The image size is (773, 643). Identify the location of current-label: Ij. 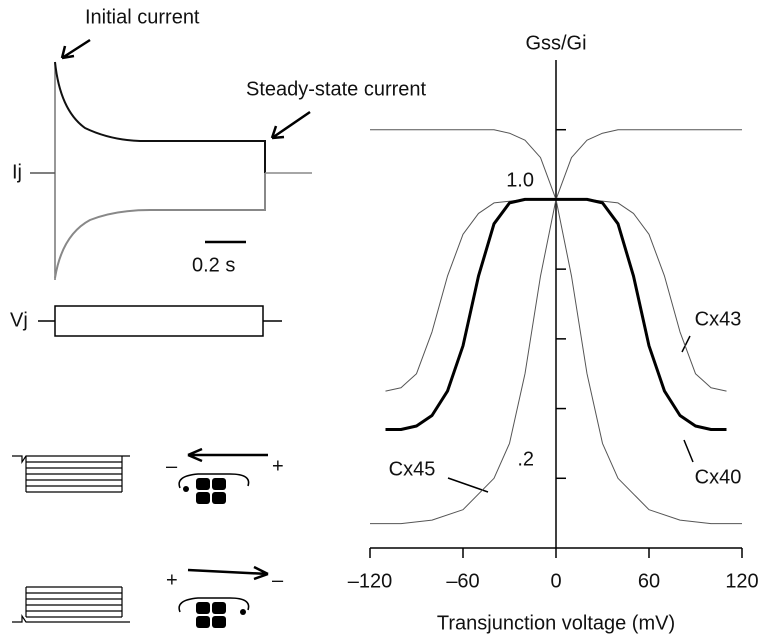
(17, 172).